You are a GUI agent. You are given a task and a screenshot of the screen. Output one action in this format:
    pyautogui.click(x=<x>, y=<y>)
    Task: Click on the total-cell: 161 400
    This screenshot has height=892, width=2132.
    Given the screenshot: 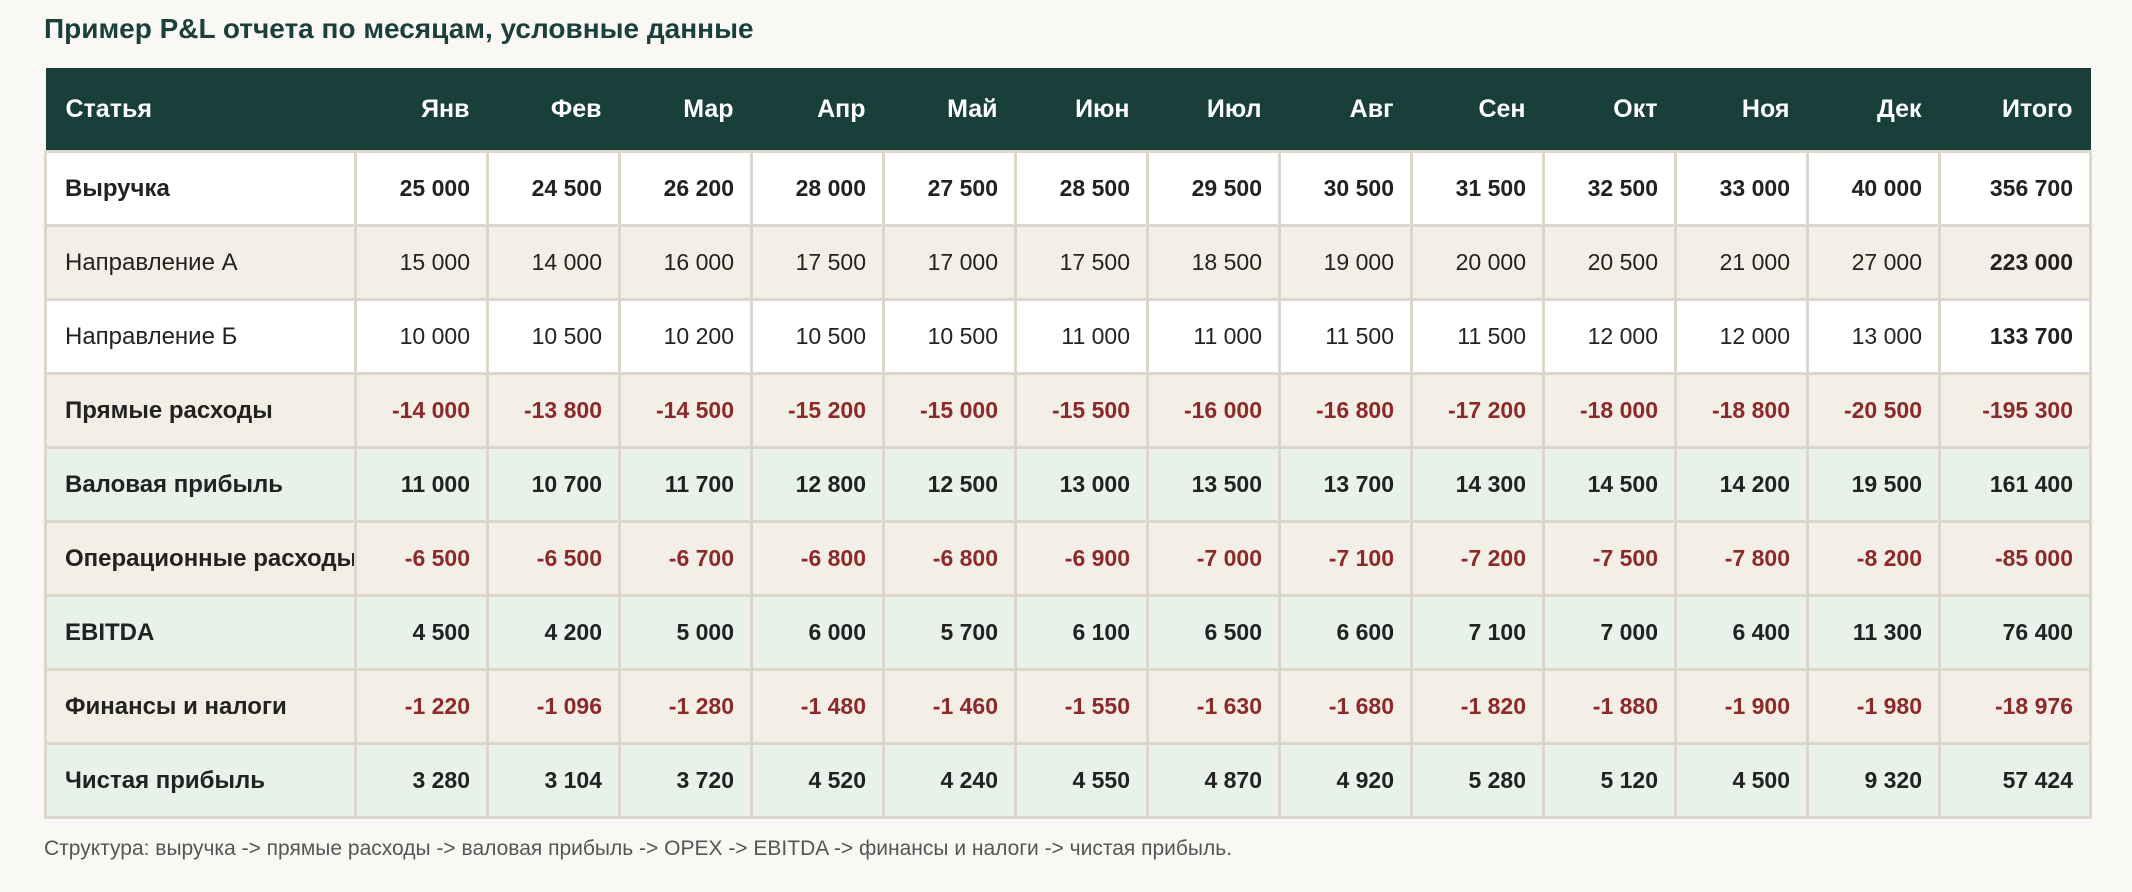 What is the action you would take?
    pyautogui.click(x=2015, y=484)
    